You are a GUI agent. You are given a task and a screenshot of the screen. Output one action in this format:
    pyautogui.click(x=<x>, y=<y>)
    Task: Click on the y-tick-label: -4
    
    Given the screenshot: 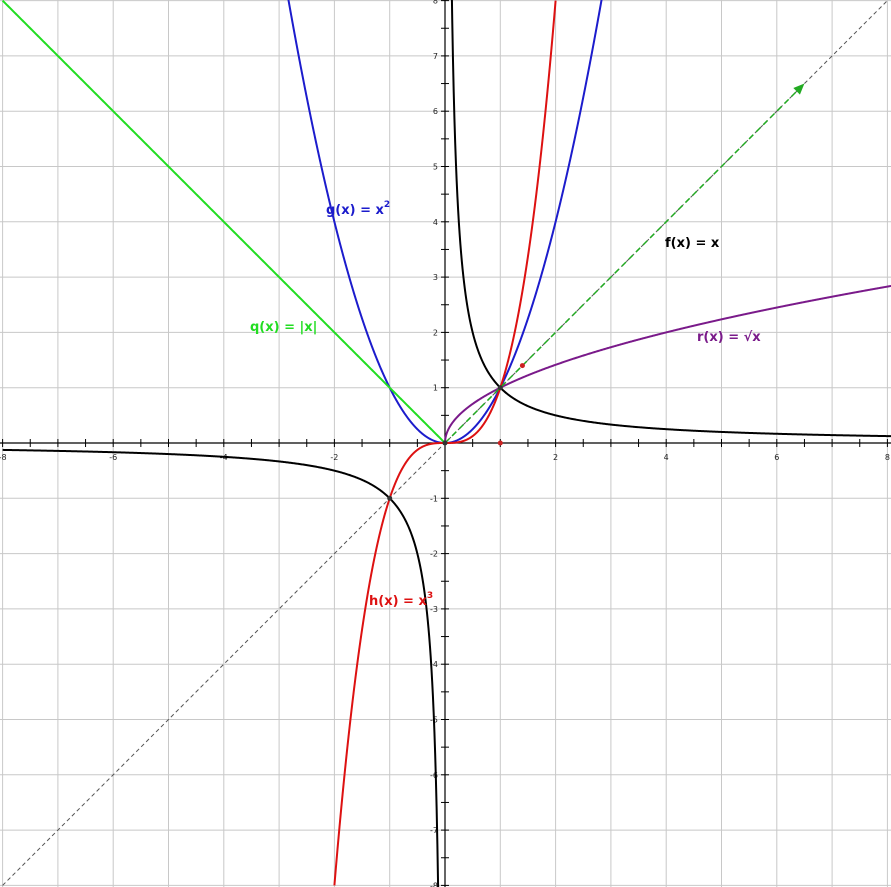 What is the action you would take?
    pyautogui.click(x=434, y=664)
    